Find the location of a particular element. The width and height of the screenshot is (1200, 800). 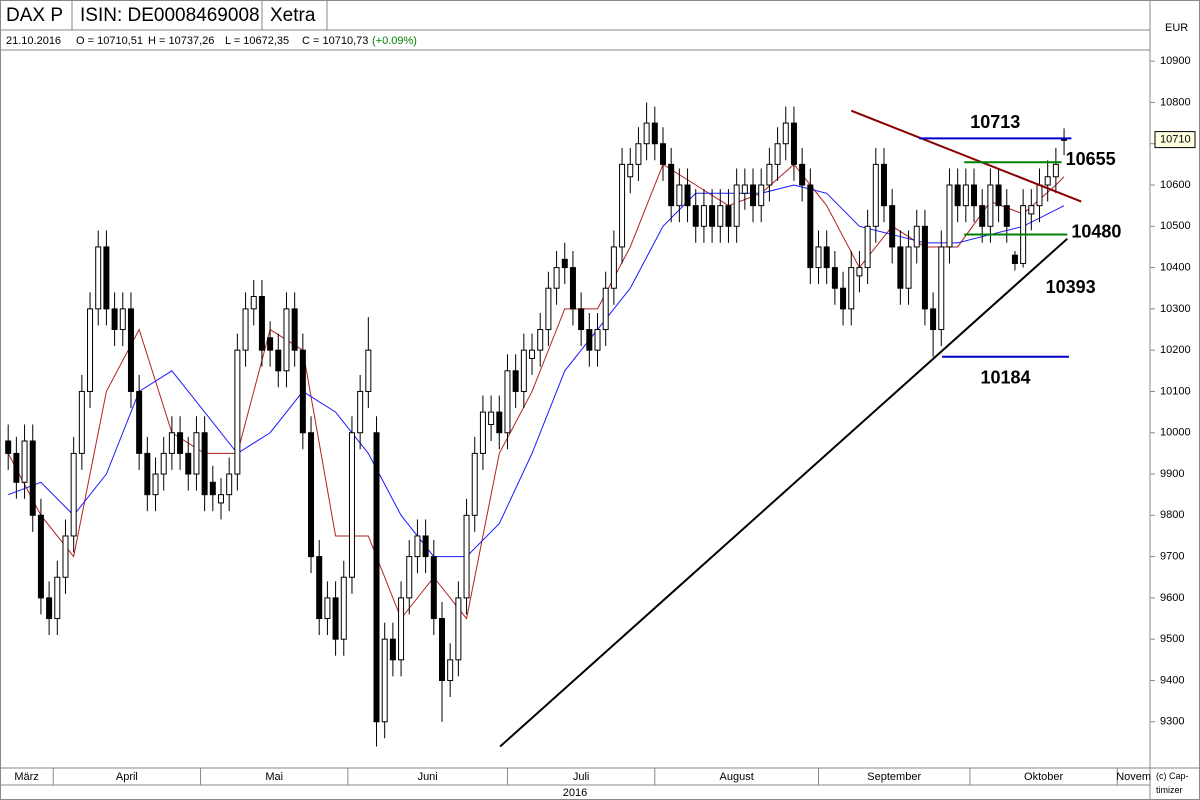

level-label: 10713 is located at coordinates (995, 122).